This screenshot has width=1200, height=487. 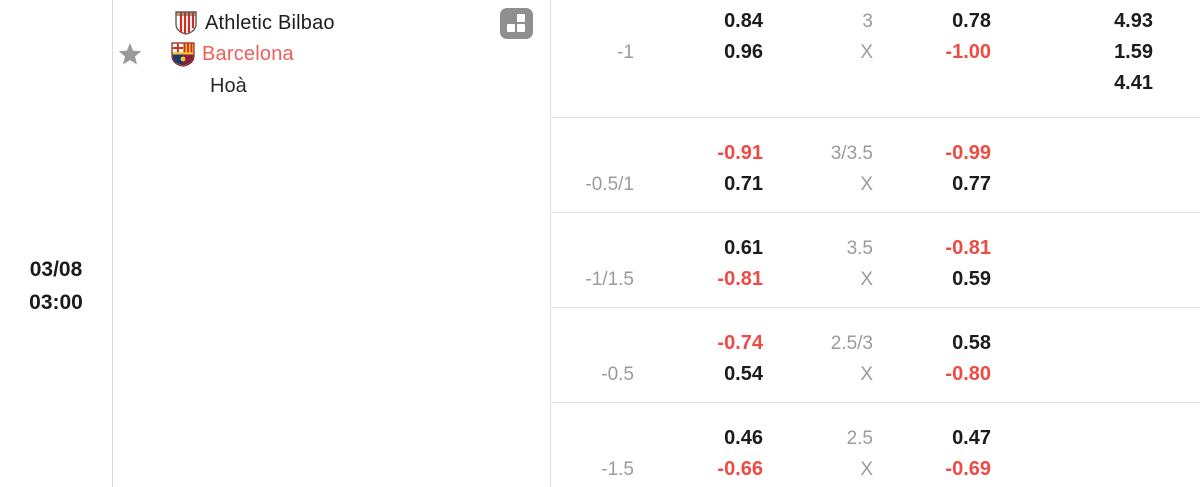 I want to click on draw-label: Hoà, so click(x=228, y=85).